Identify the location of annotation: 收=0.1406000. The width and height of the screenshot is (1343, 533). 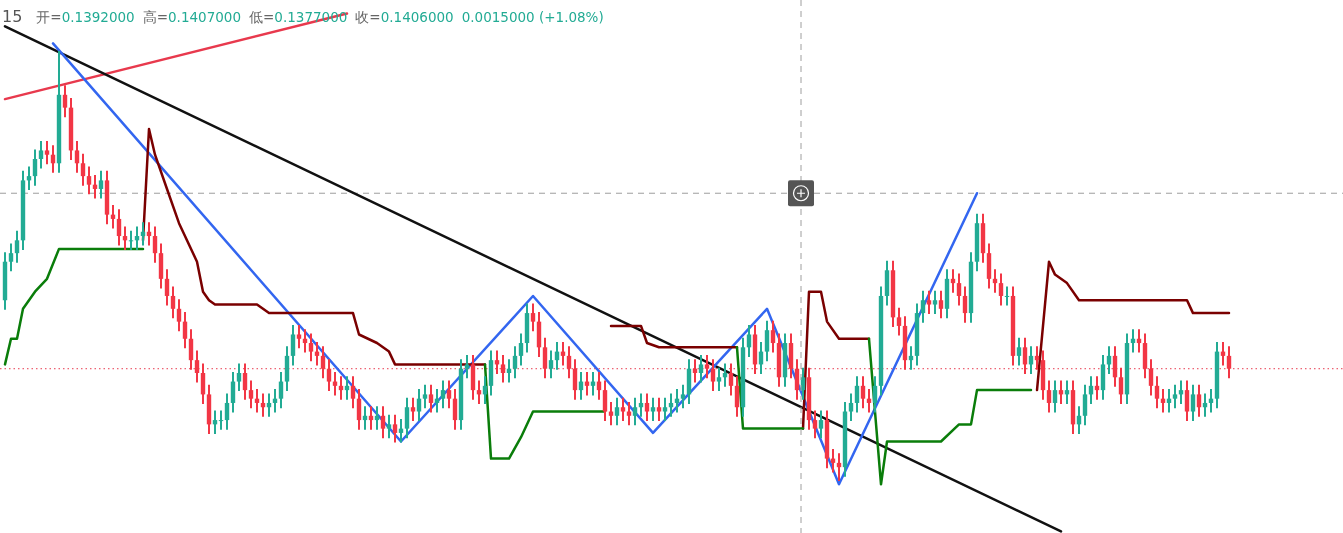
(404, 17).